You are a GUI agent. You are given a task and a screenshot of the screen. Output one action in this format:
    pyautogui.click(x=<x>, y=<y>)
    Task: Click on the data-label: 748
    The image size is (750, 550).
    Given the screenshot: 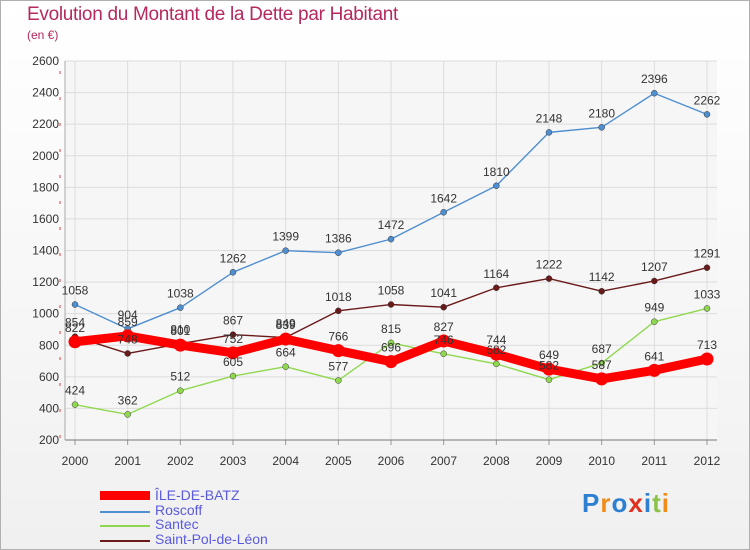 What is the action you would take?
    pyautogui.click(x=128, y=339)
    